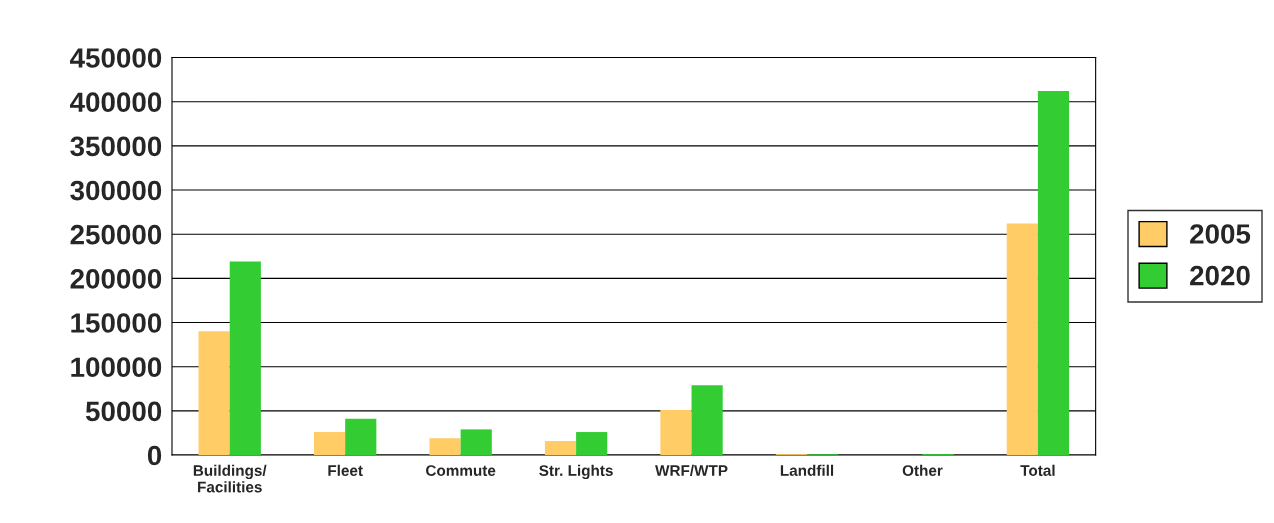  Describe the element at coordinates (154, 455) in the screenshot. I see `y-tick-label: 0` at that location.